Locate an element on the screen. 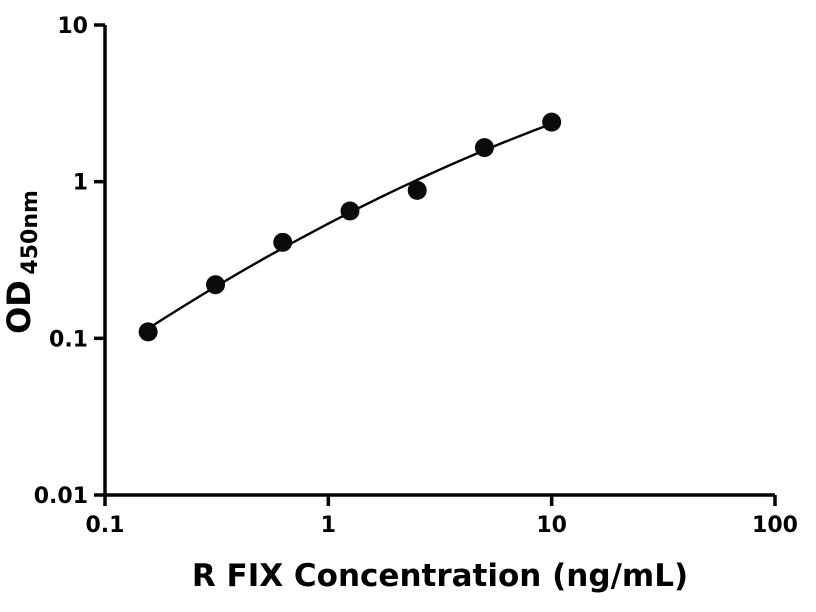  x-tick-label: 1 is located at coordinates (328, 525).